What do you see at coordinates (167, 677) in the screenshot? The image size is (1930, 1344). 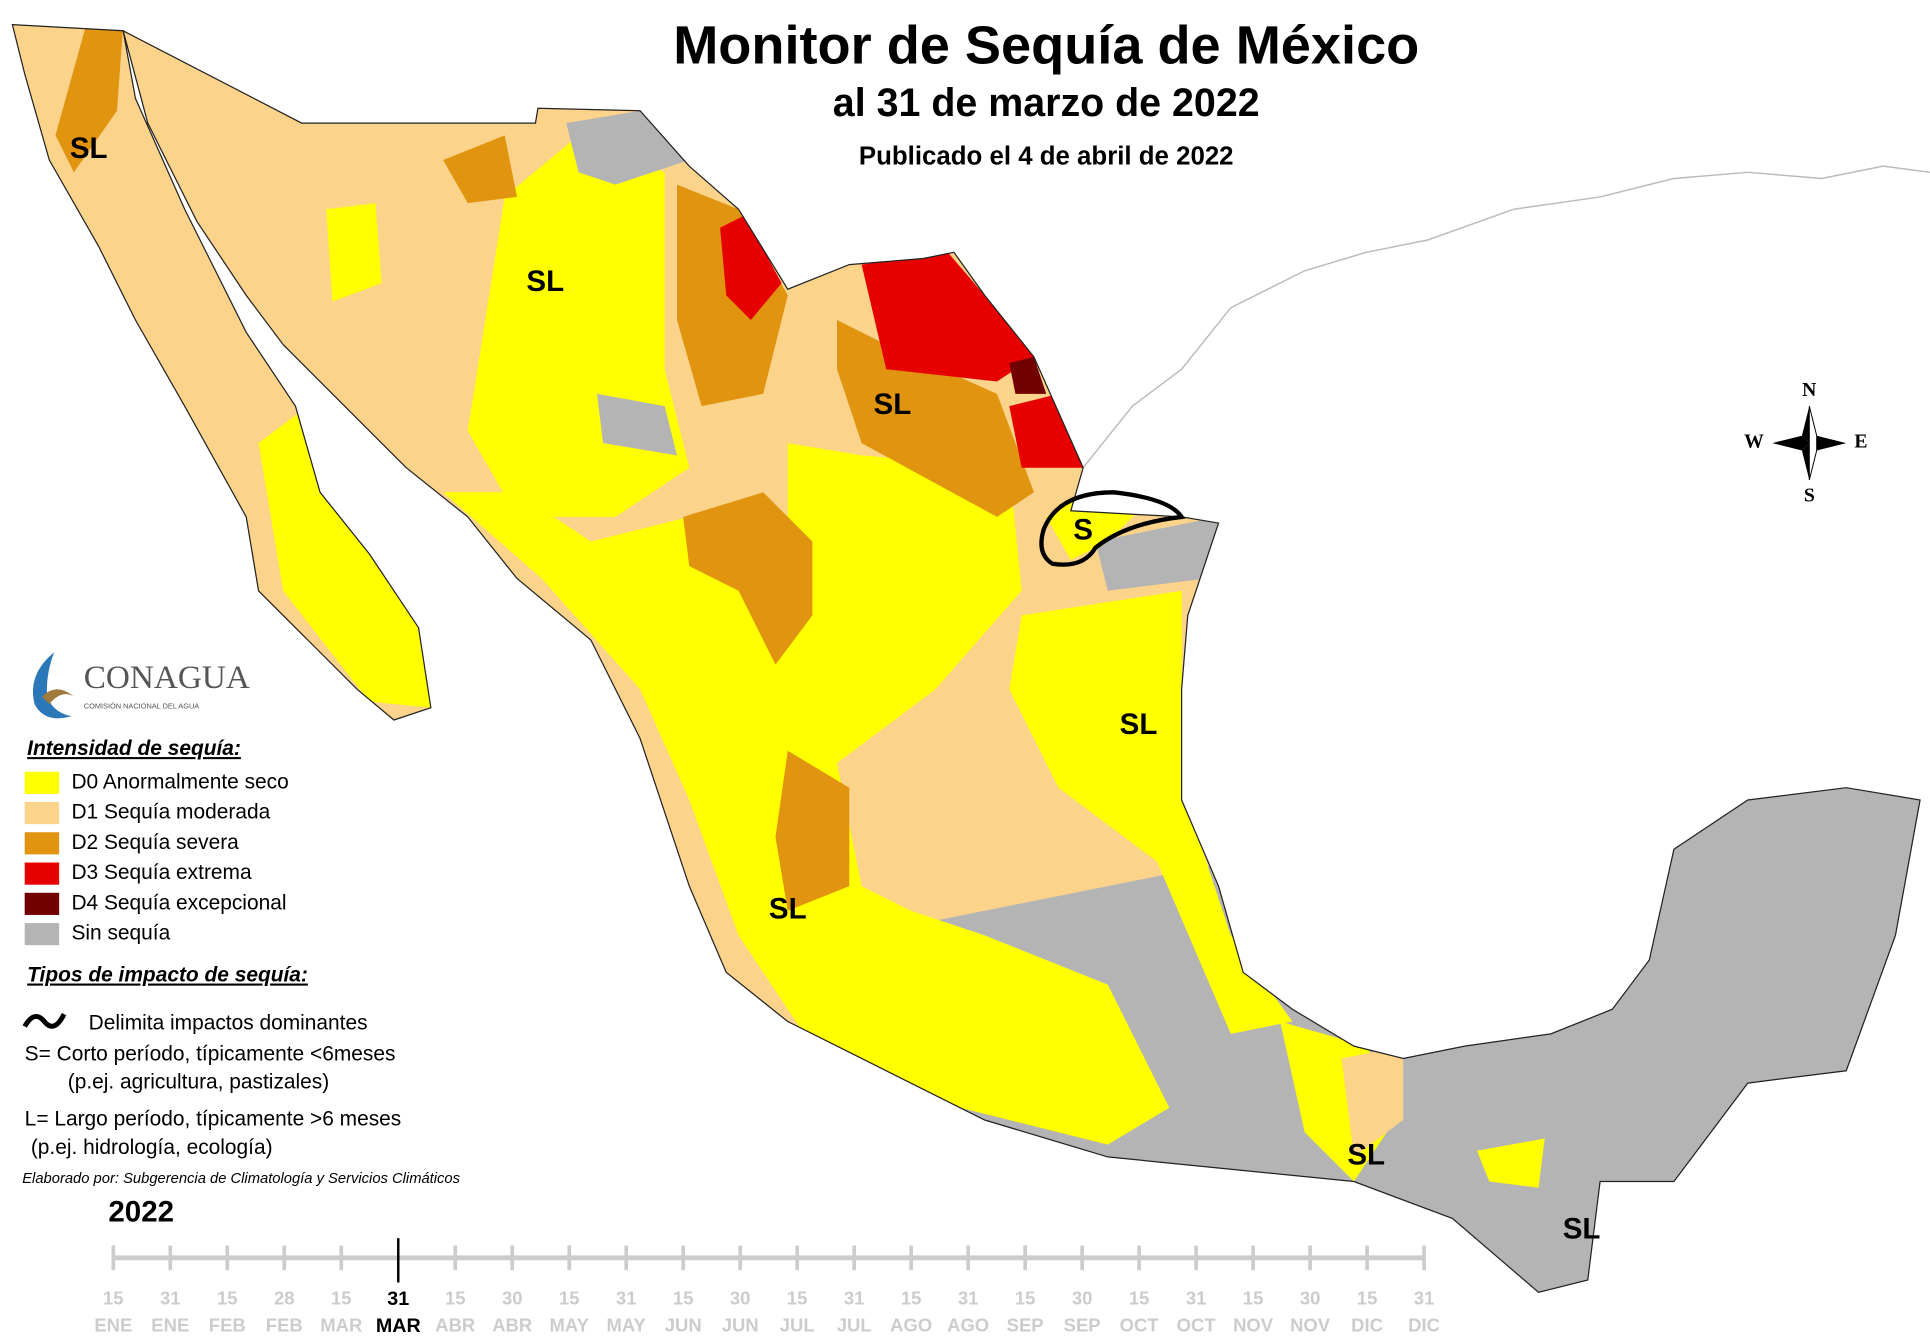 I see `logo-name: CONAGUA` at bounding box center [167, 677].